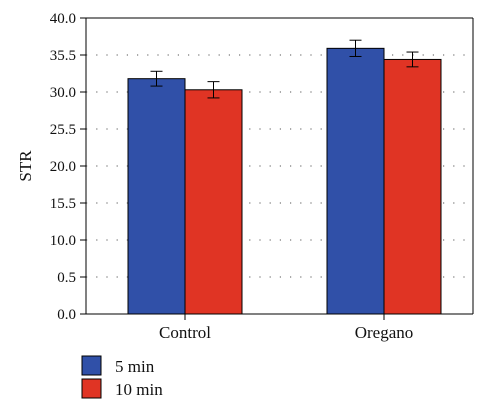  Describe the element at coordinates (139, 389) in the screenshot. I see `legend-label: 10 min` at that location.